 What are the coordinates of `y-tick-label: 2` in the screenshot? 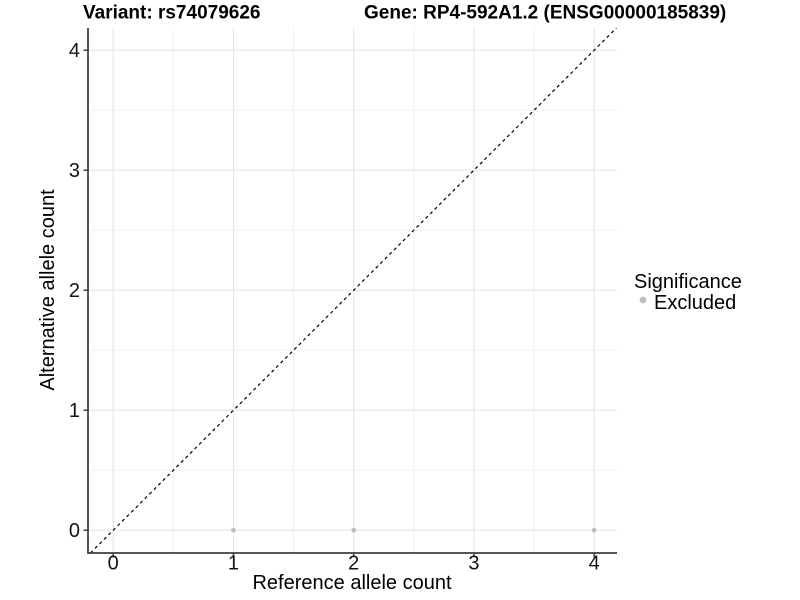 It's located at (74, 291).